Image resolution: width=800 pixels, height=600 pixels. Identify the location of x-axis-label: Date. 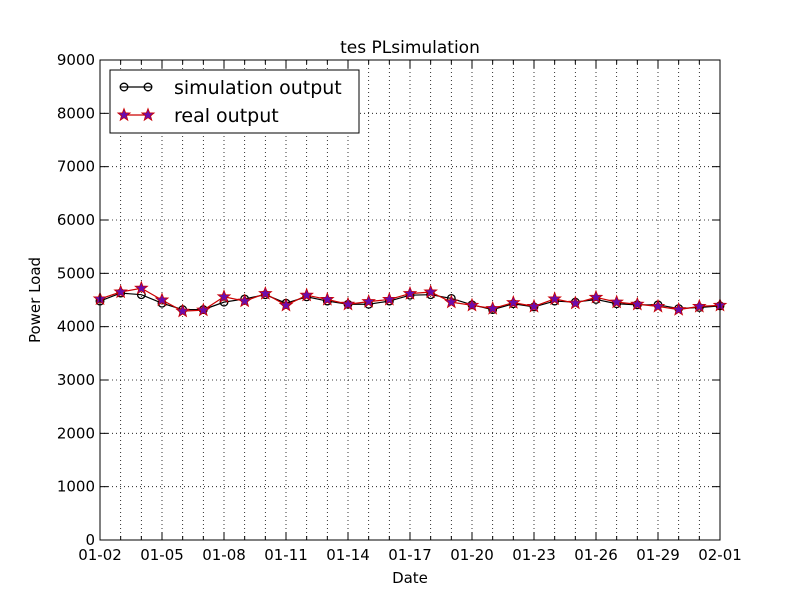
(410, 578).